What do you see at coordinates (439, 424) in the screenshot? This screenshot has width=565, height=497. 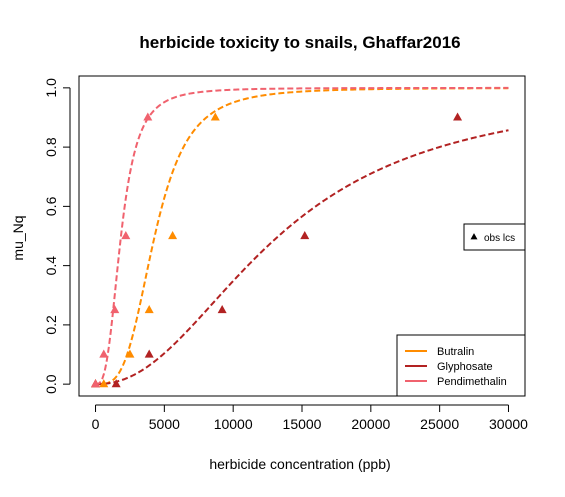 I see `x-tick-label: 25000` at bounding box center [439, 424].